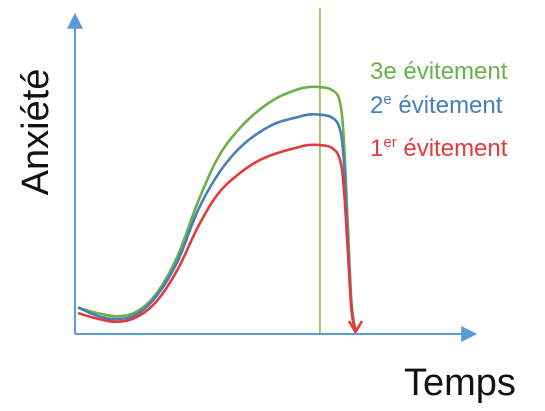  Describe the element at coordinates (439, 71) in the screenshot. I see `legend-label-1: 3e évitement` at that location.